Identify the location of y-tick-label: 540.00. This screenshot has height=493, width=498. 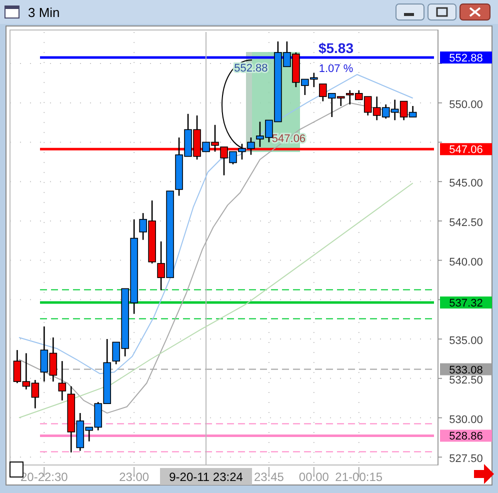
(466, 262).